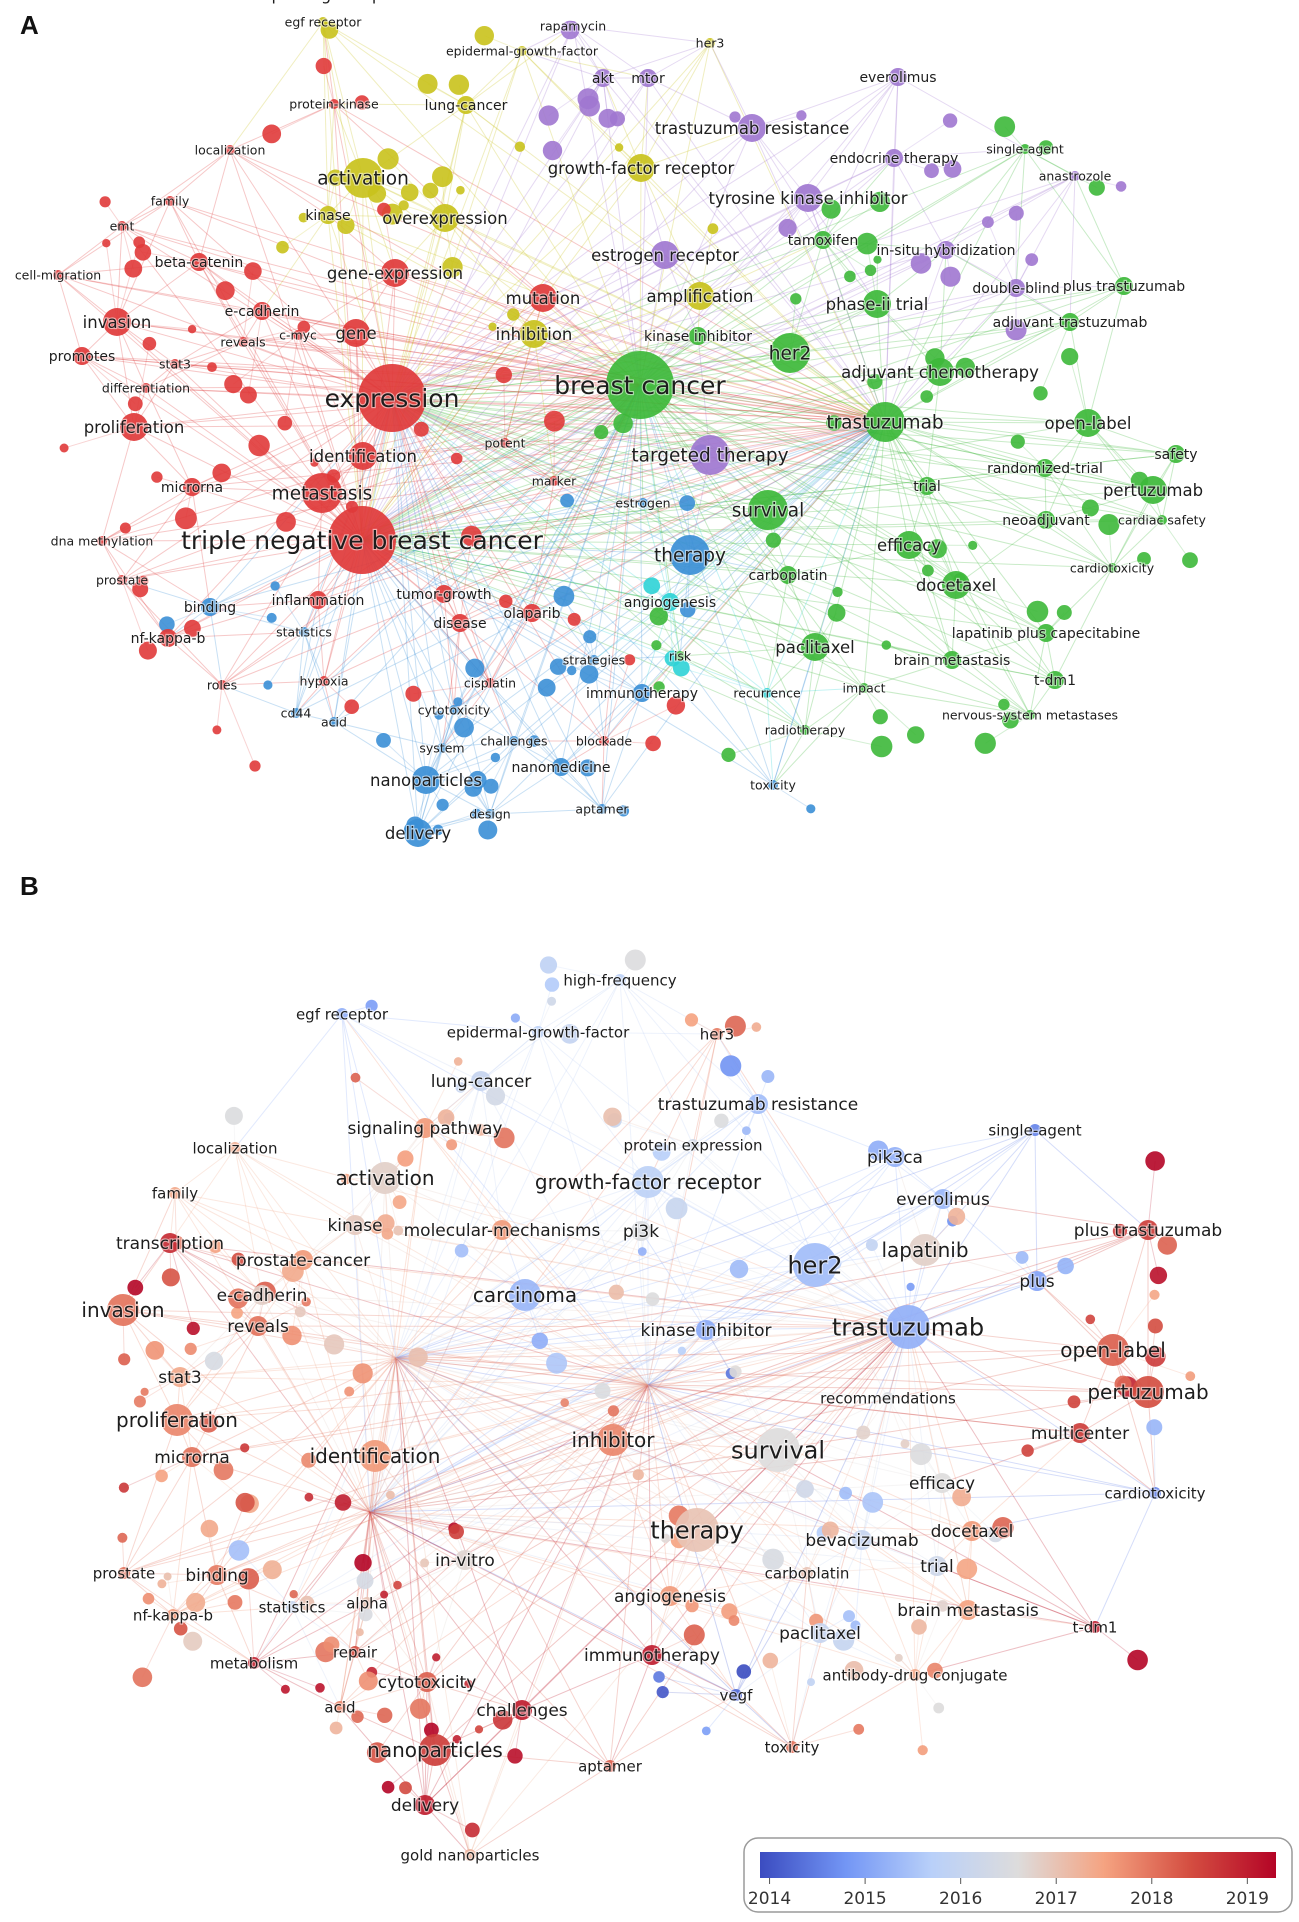  I want to click on panel-a-label-stat3: stat3, so click(175, 363).